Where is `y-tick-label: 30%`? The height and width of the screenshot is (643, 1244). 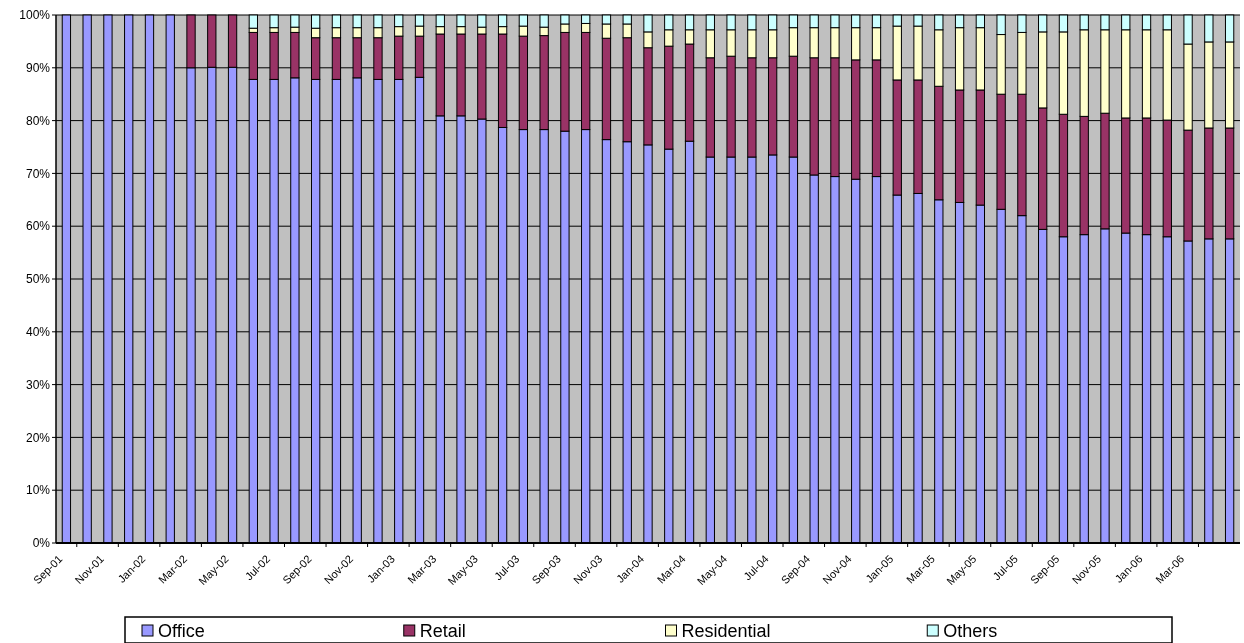
y-tick-label: 30% is located at coordinates (38, 384).